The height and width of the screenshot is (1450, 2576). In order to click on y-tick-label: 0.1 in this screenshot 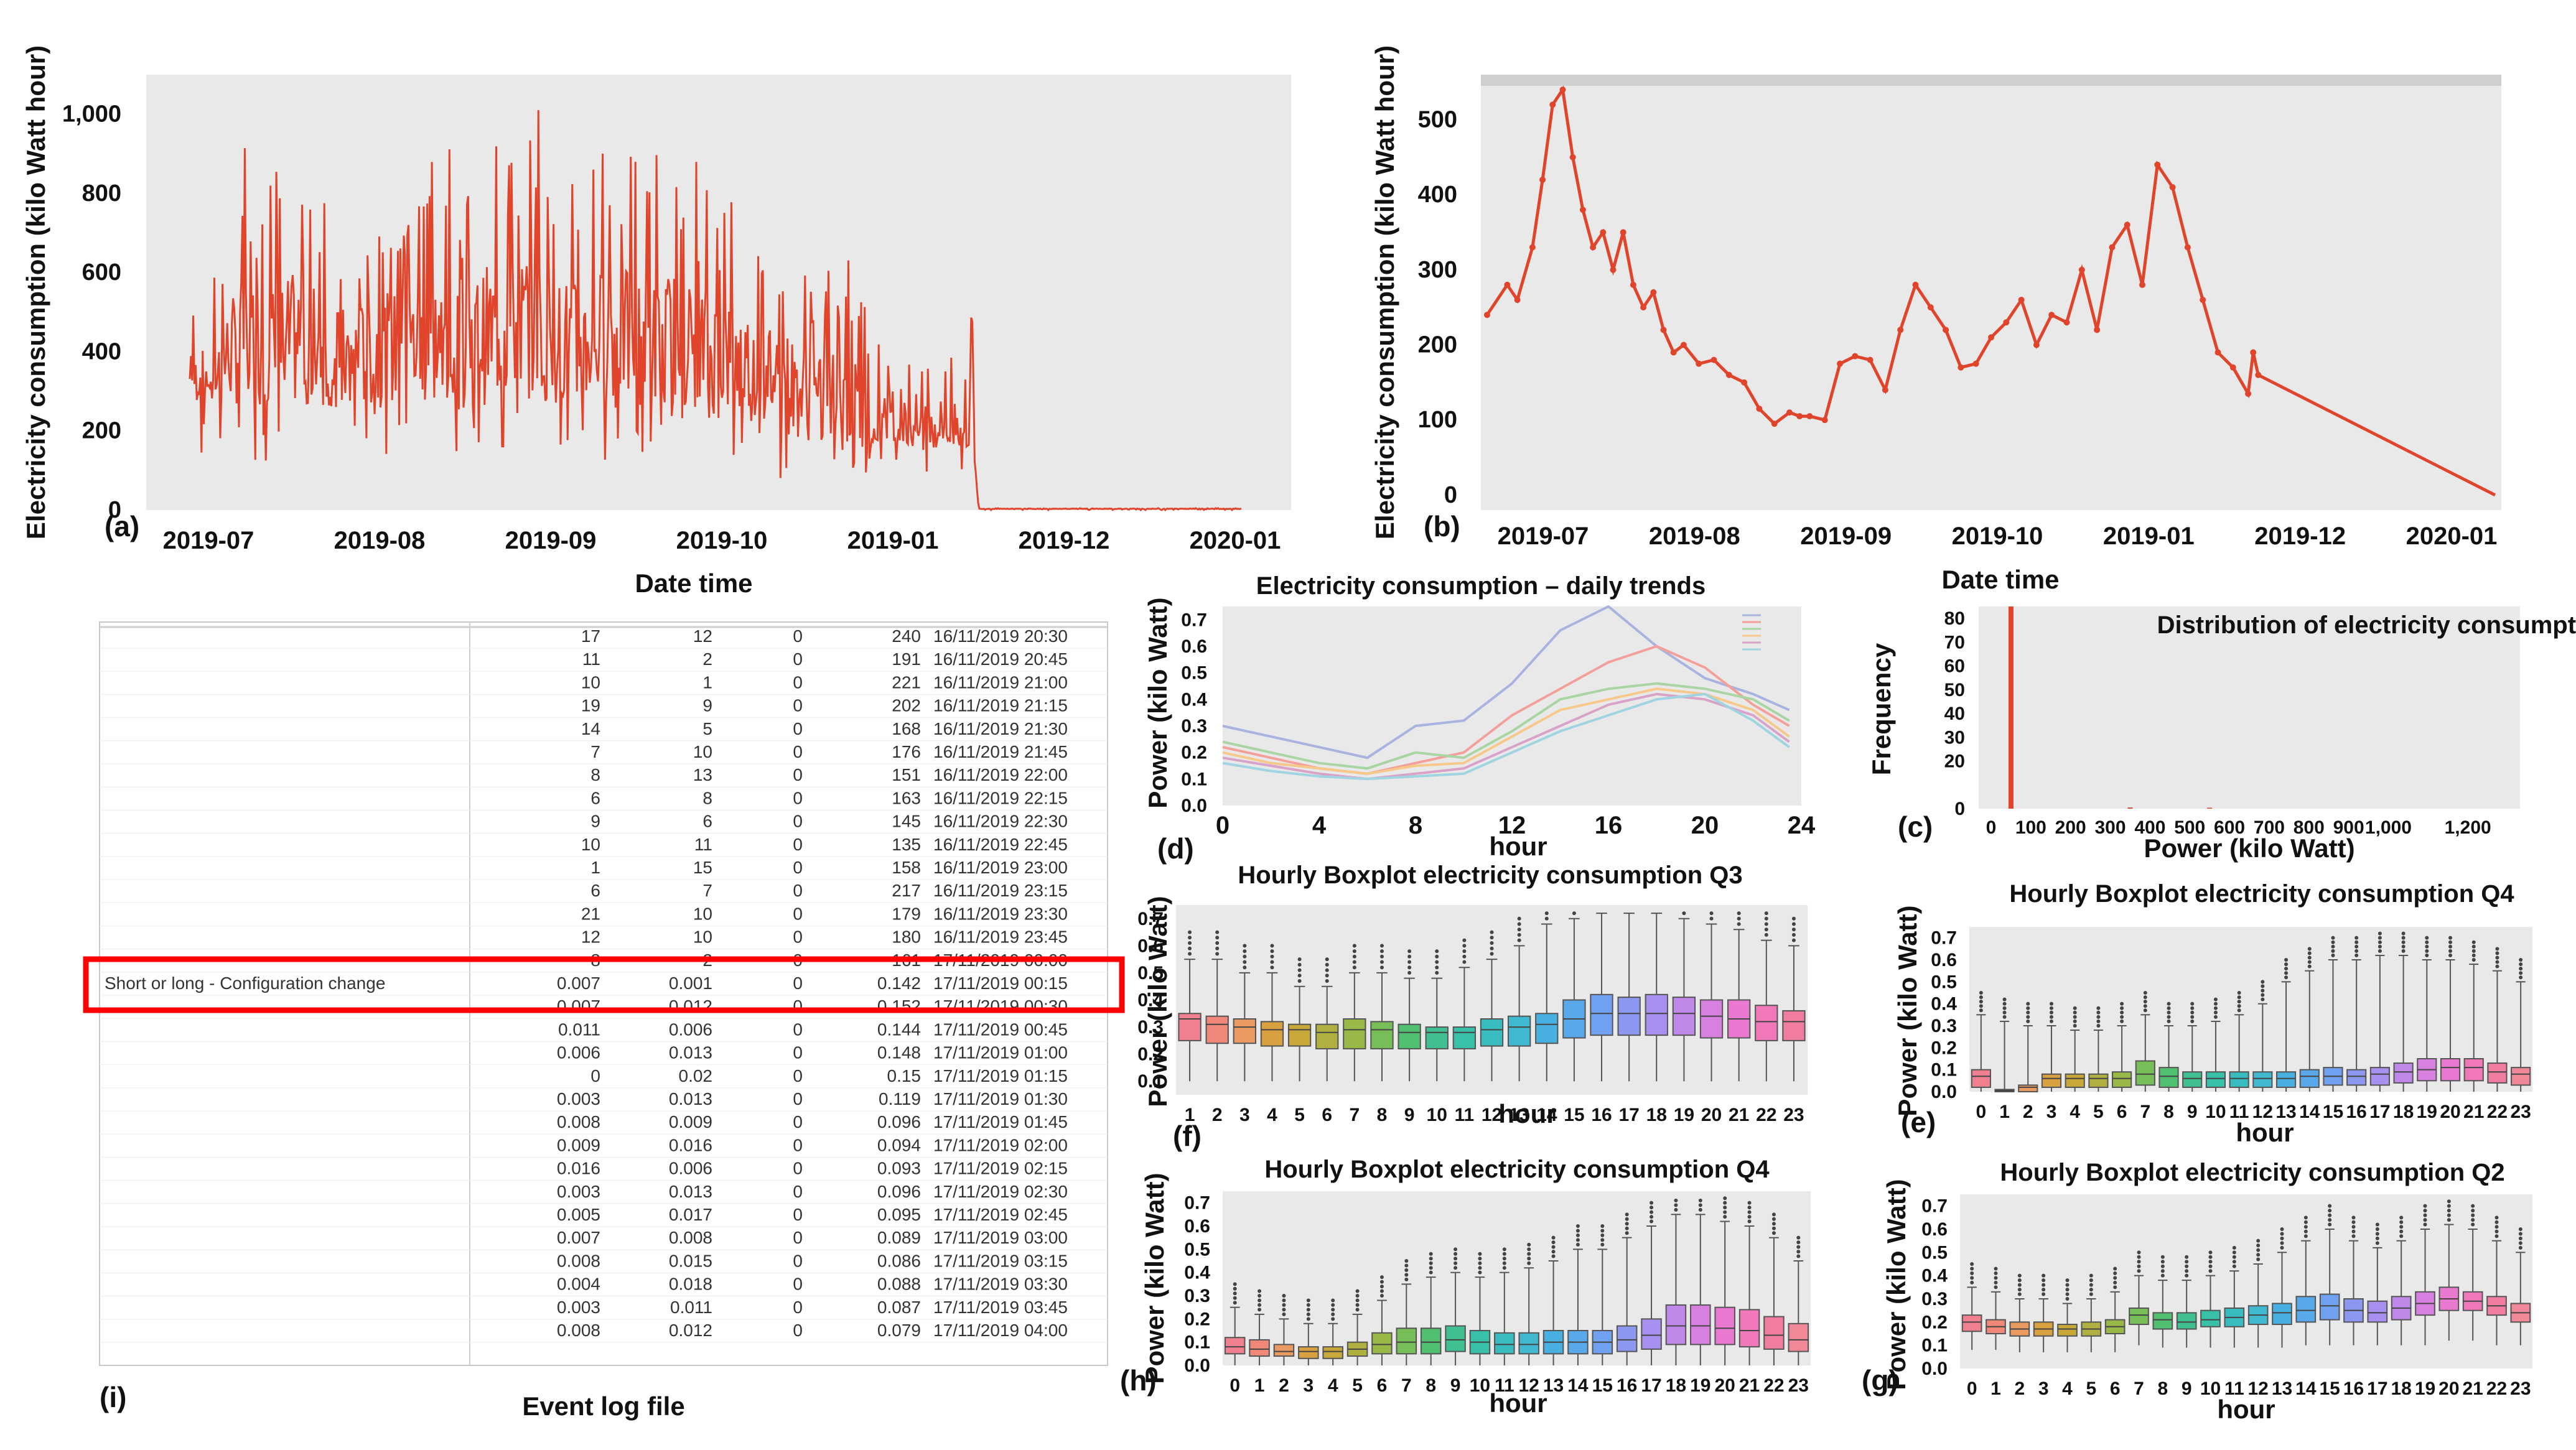, I will do `click(1194, 779)`.